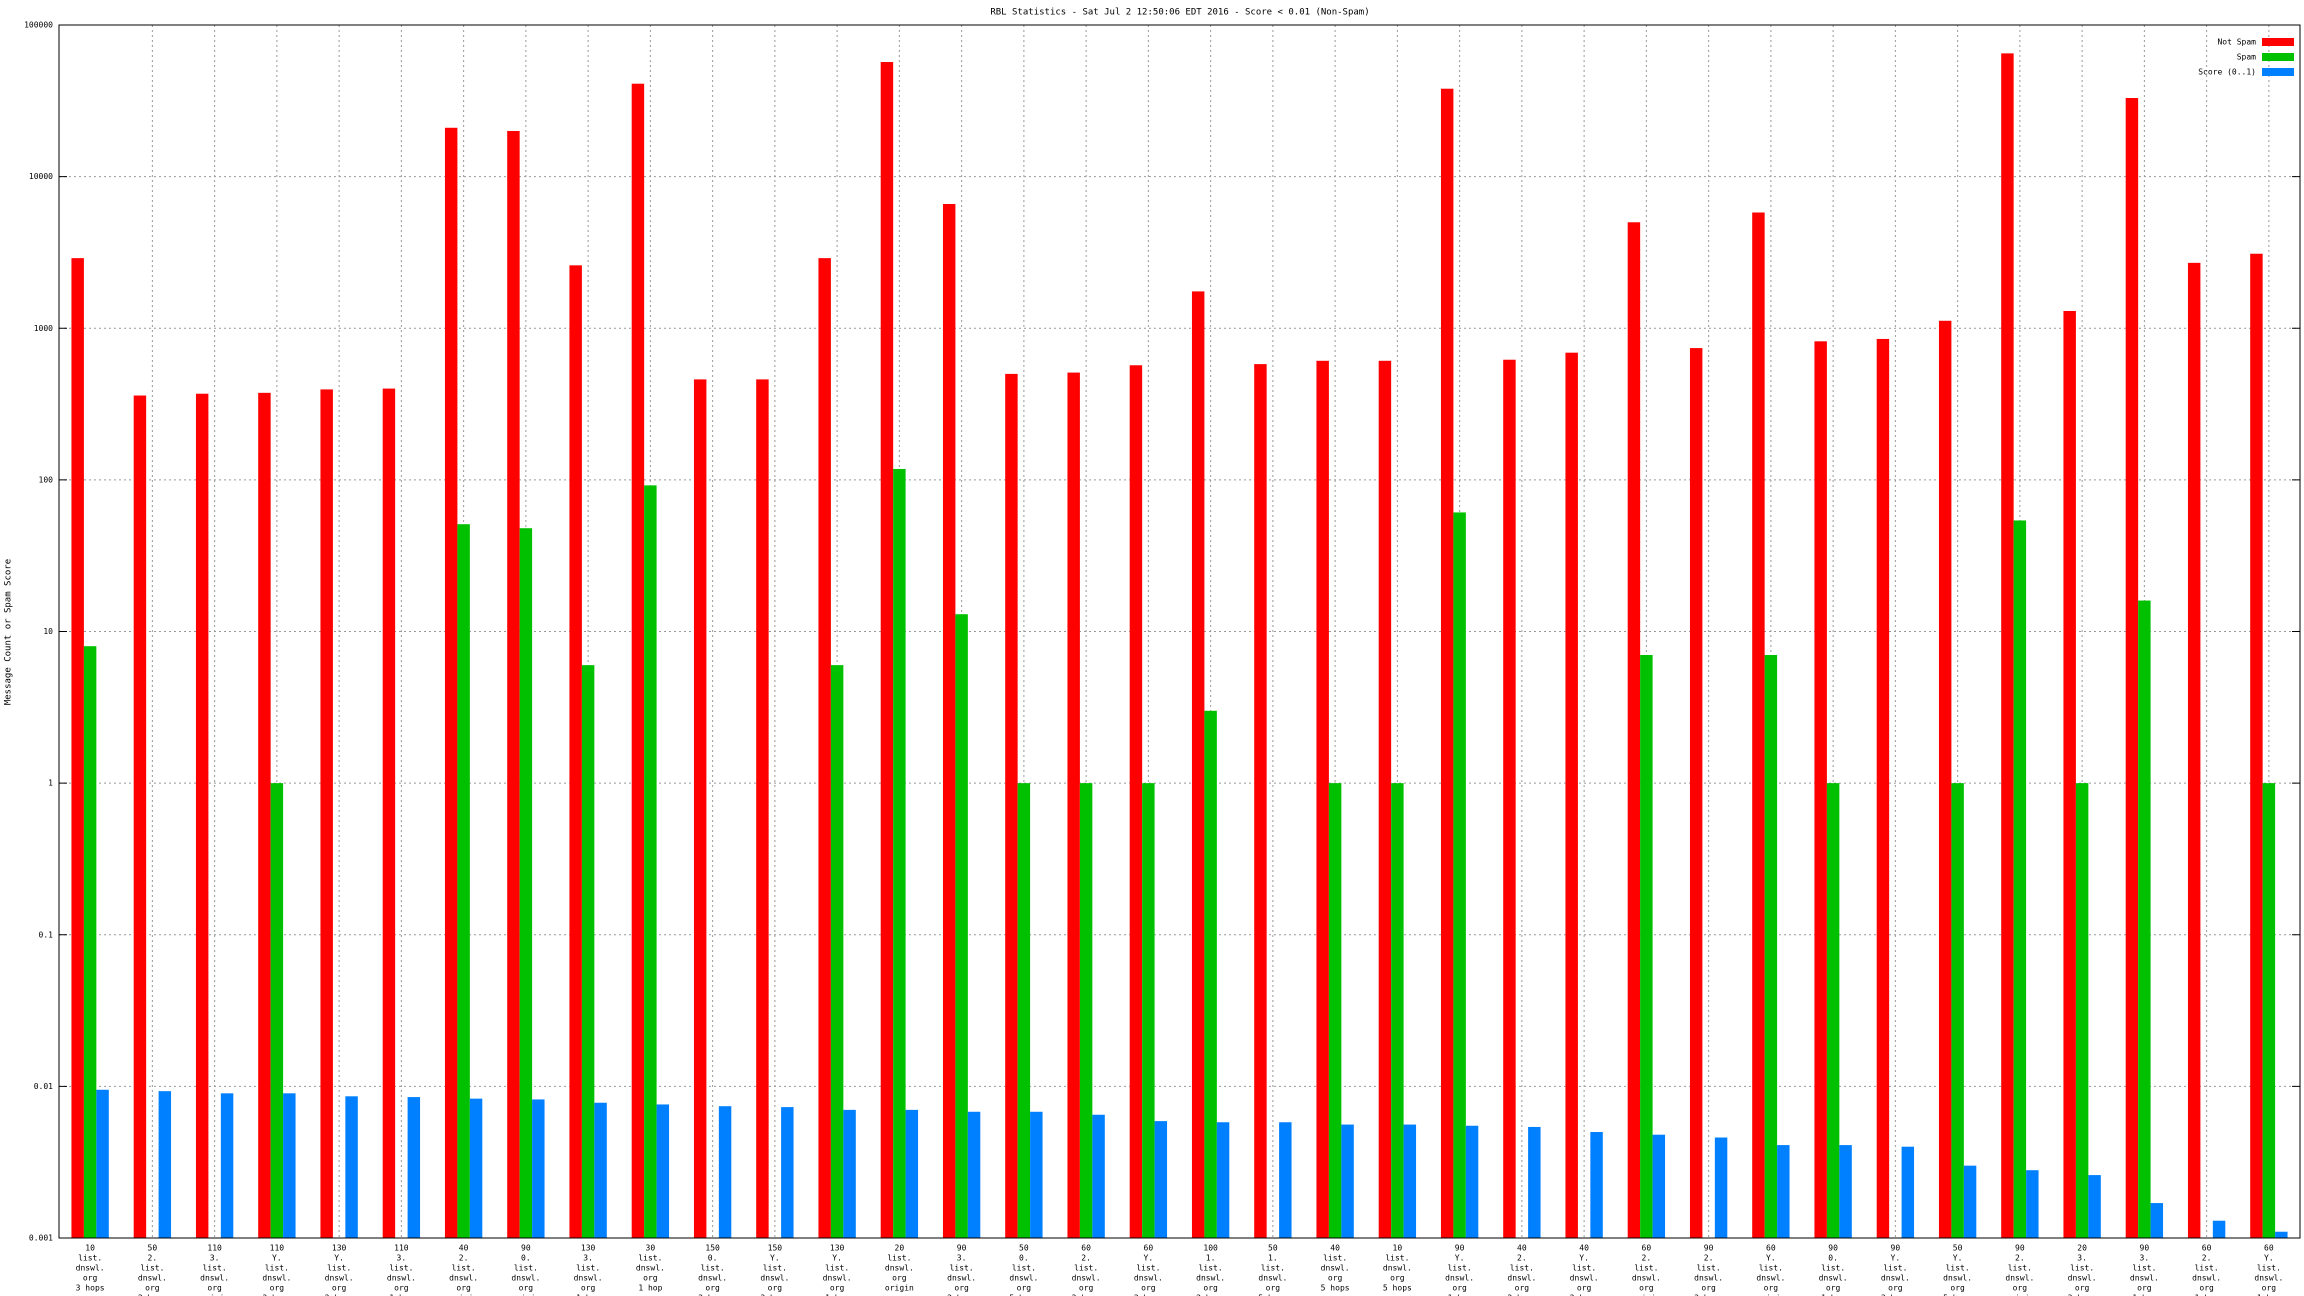 This screenshot has width=2304, height=1296. Describe the element at coordinates (41, 176) in the screenshot. I see `y-tick-label: 10000` at that location.